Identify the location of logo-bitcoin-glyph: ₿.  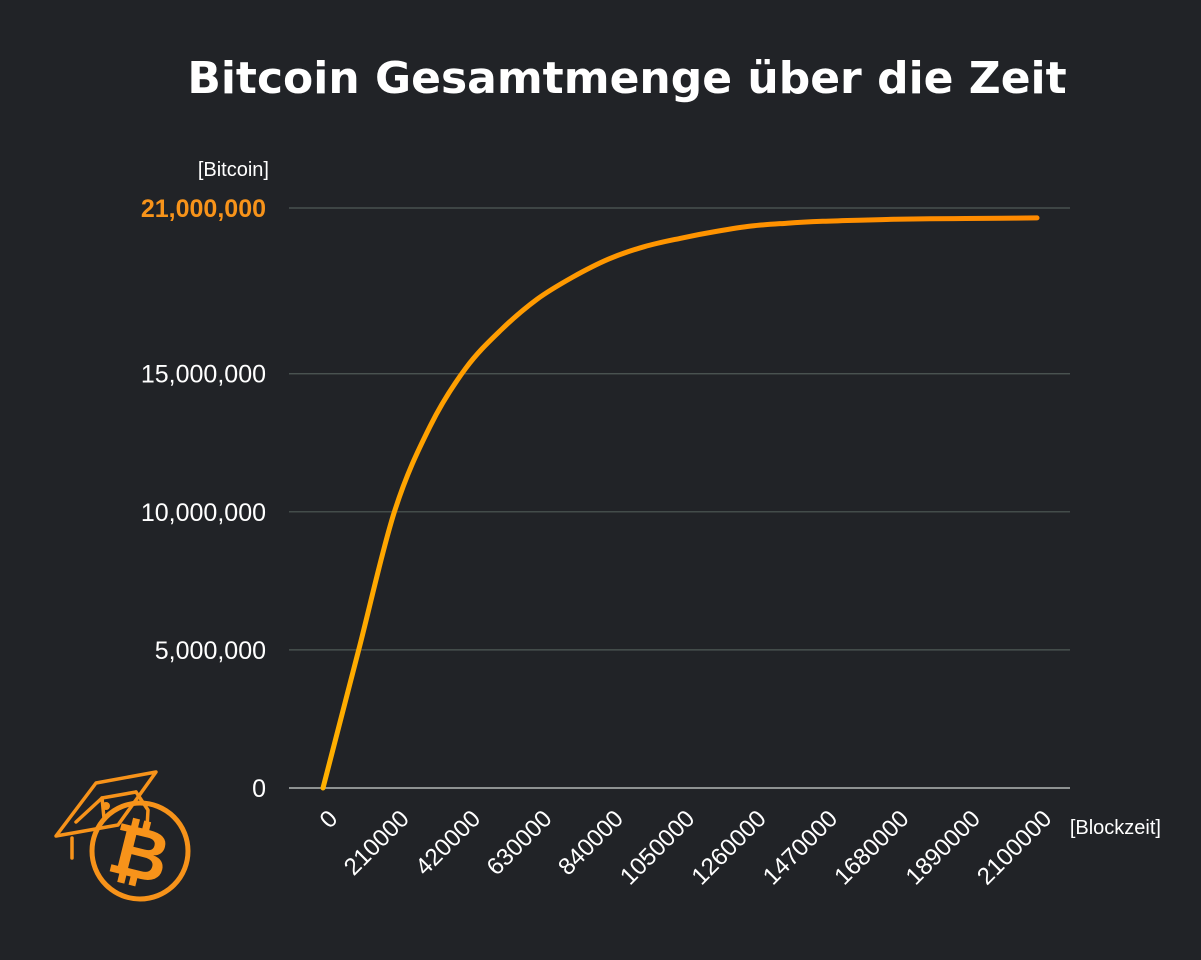
(139, 853).